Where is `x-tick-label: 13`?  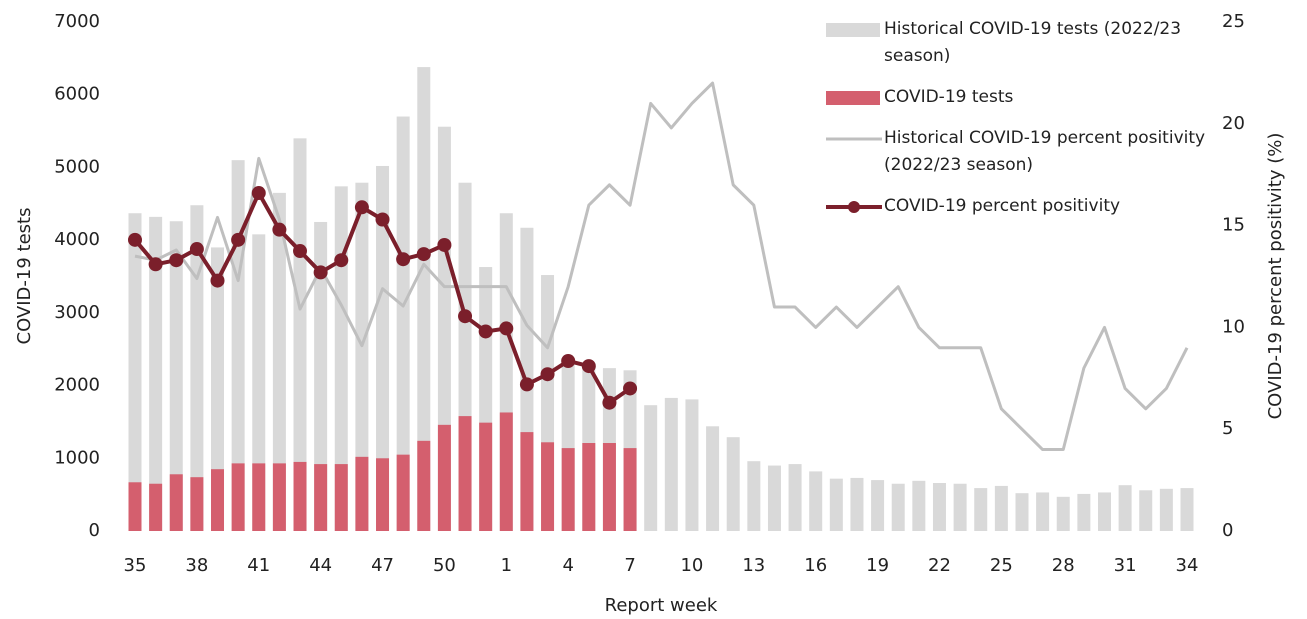 x-tick-label: 13 is located at coordinates (753, 565).